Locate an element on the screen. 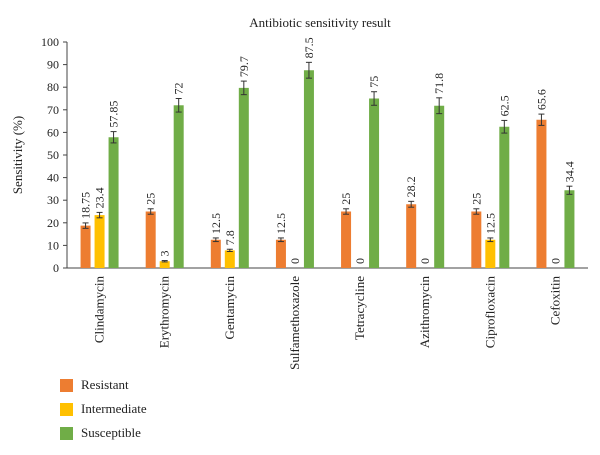  legend-item-susceptible: Susceptible is located at coordinates (103, 433).